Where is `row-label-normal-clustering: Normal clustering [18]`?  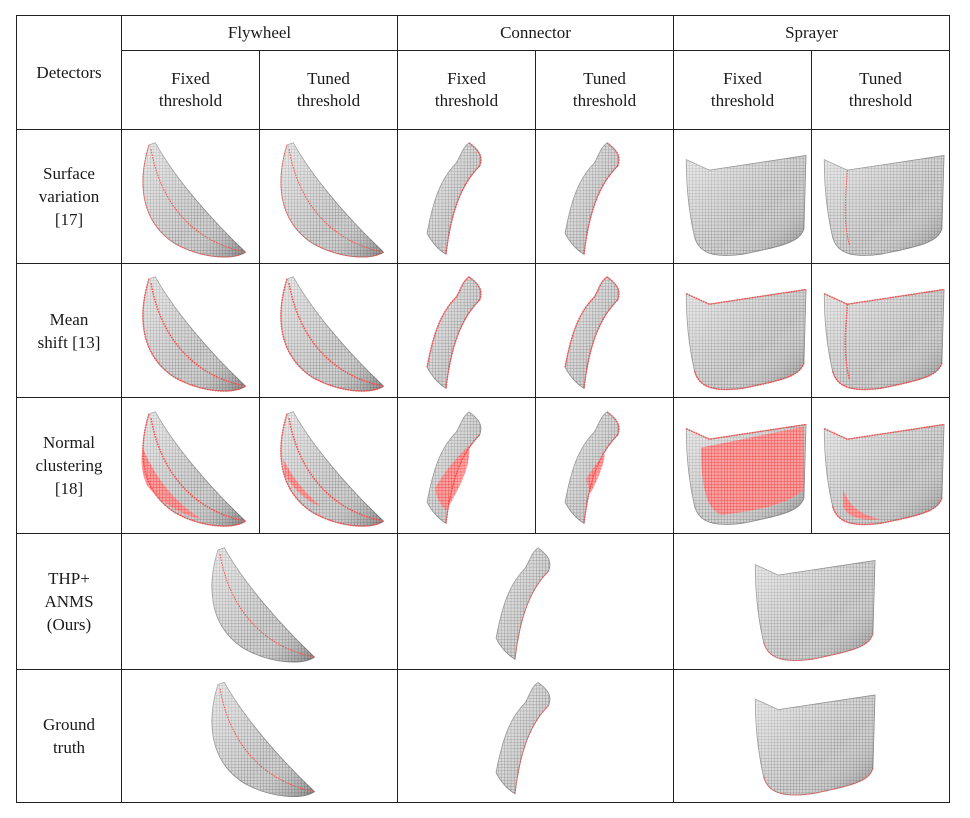 row-label-normal-clustering: Normal clustering [18] is located at coordinates (69, 465).